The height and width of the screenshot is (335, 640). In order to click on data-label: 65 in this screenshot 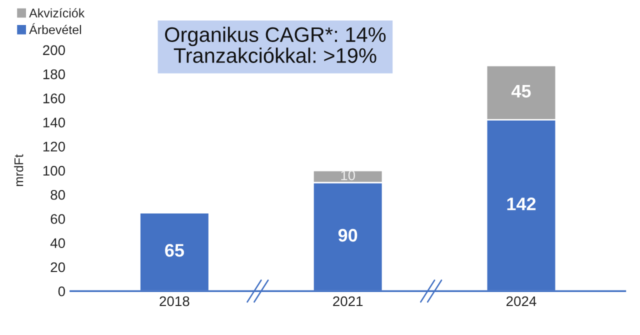, I will do `click(174, 250)`.